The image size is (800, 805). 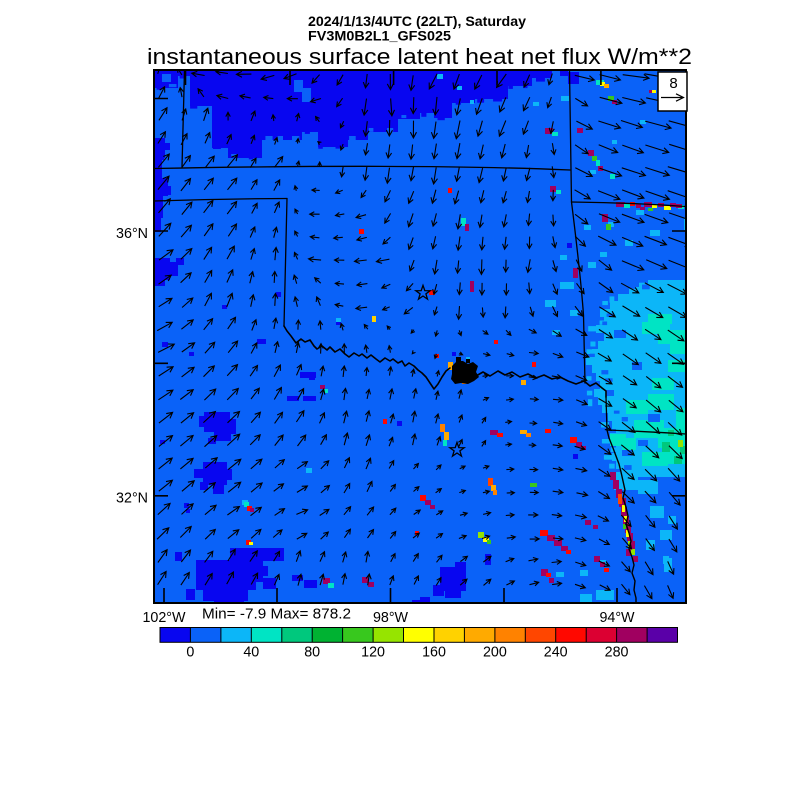 What do you see at coordinates (132, 234) in the screenshot?
I see `svg-text: 36°N` at bounding box center [132, 234].